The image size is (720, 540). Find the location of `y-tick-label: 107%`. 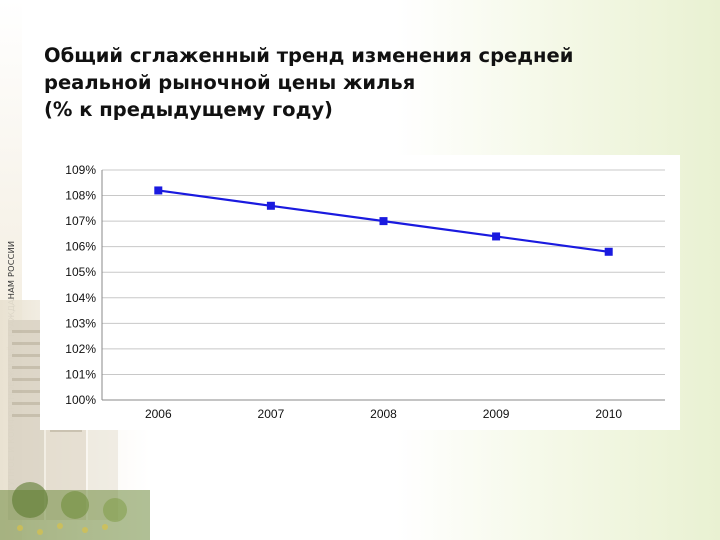

y-tick-label: 107% is located at coordinates (80, 221).